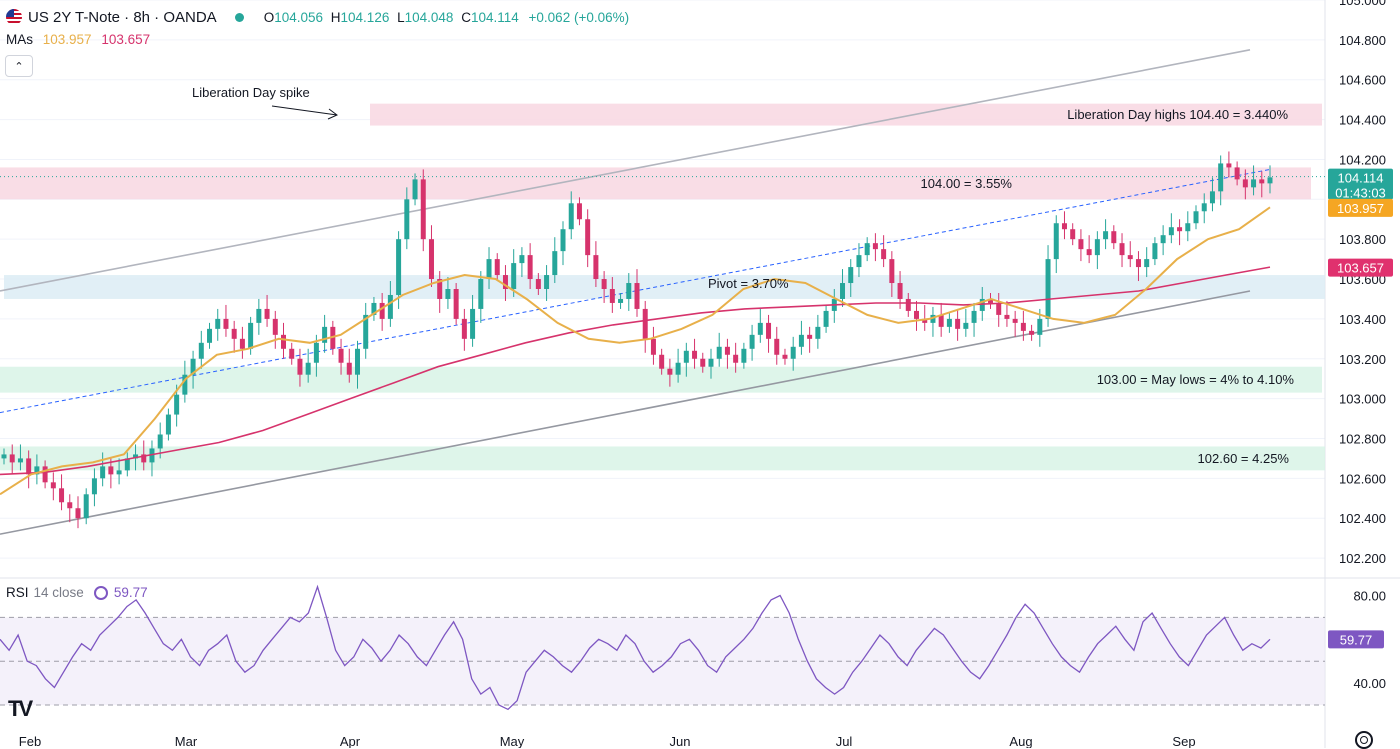  I want to click on y-tick-label: 102.400, so click(1362, 518).